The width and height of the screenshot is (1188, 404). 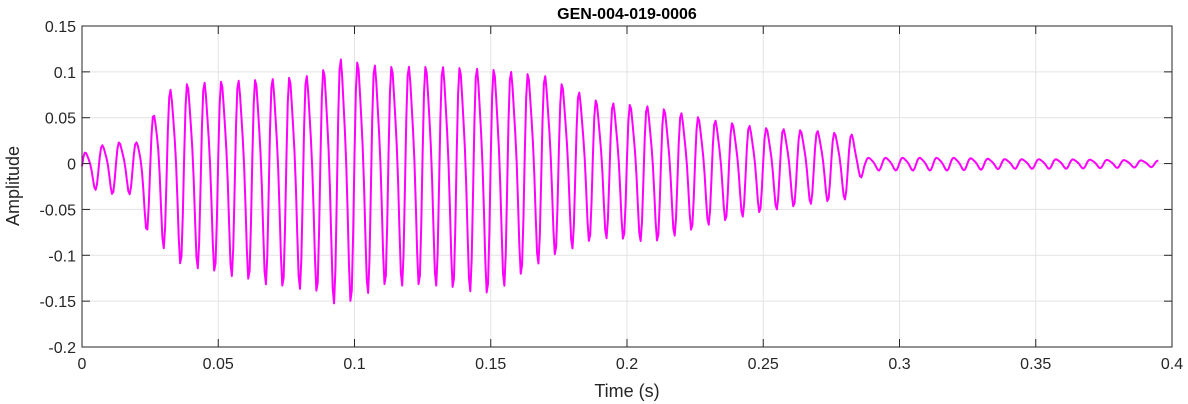 I want to click on x-tick-label: 0.3, so click(x=899, y=364).